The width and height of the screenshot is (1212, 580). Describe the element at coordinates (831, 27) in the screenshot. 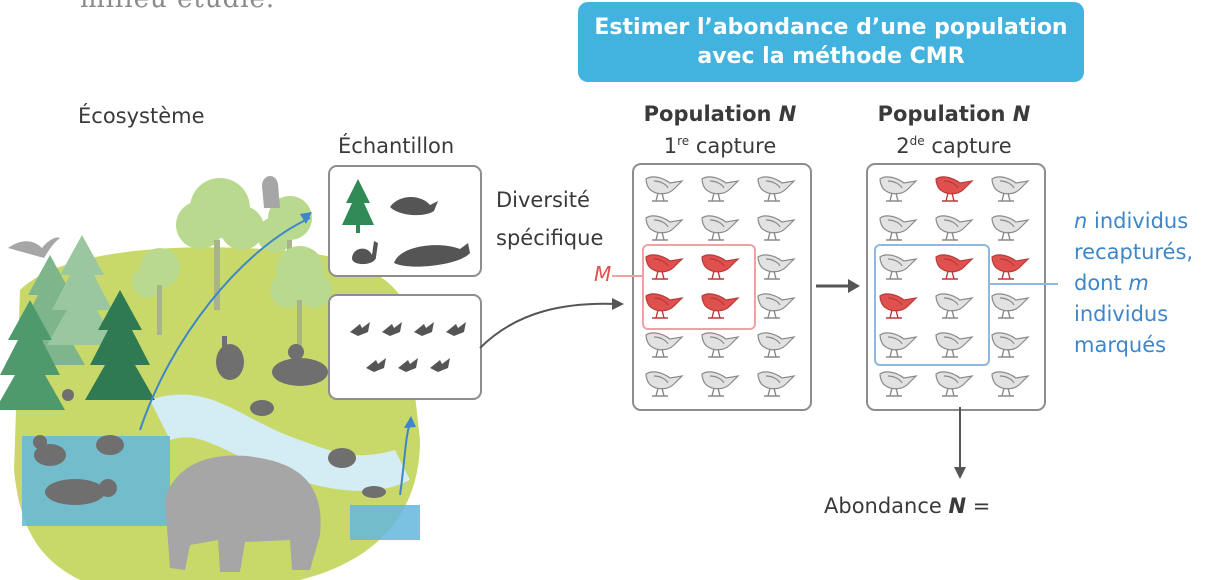

I see `title-line-1: Estimer l’abondance d’une population` at that location.